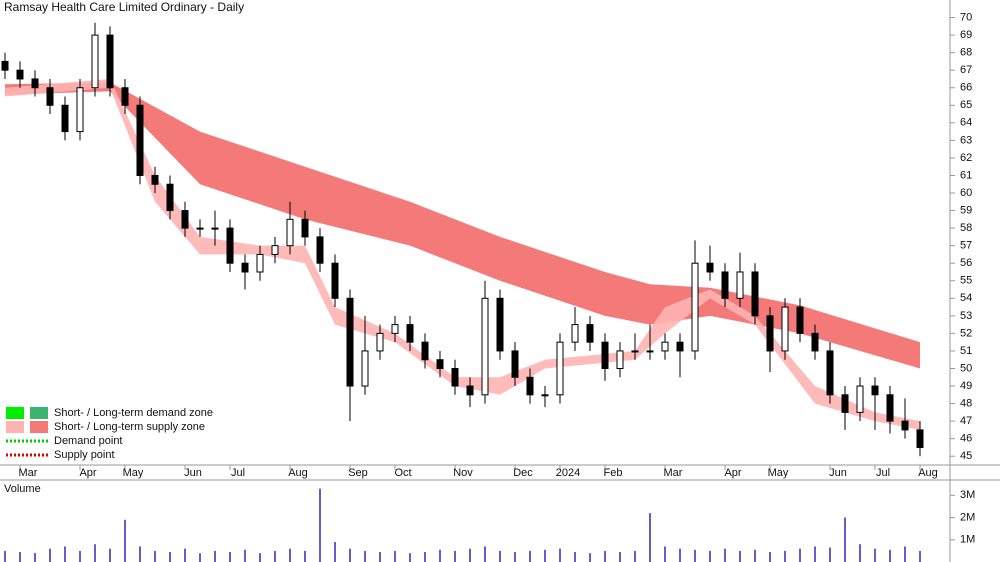  Describe the element at coordinates (84, 455) in the screenshot. I see `legend-label: Supply point` at that location.